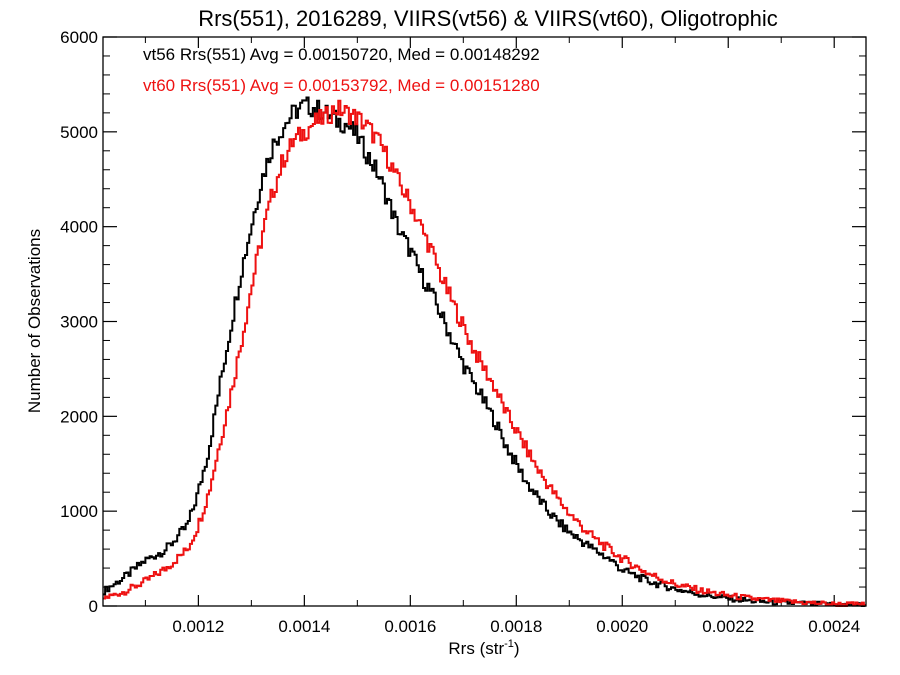 This screenshot has width=900, height=675. What do you see at coordinates (517, 648) in the screenshot?
I see `x-axis-title-close: )` at bounding box center [517, 648].